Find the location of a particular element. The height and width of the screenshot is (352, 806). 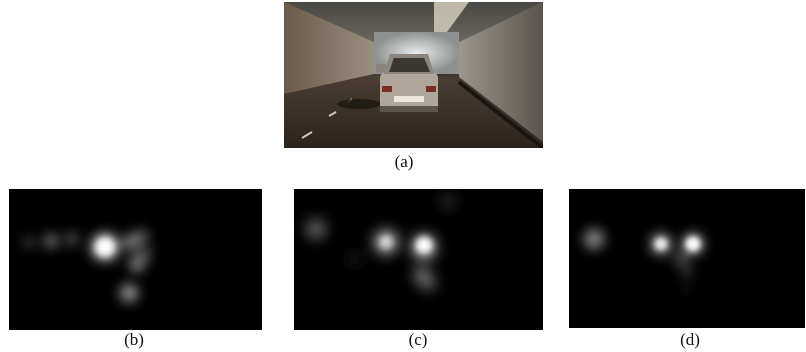

saliency-map-c is located at coordinates (418, 259).